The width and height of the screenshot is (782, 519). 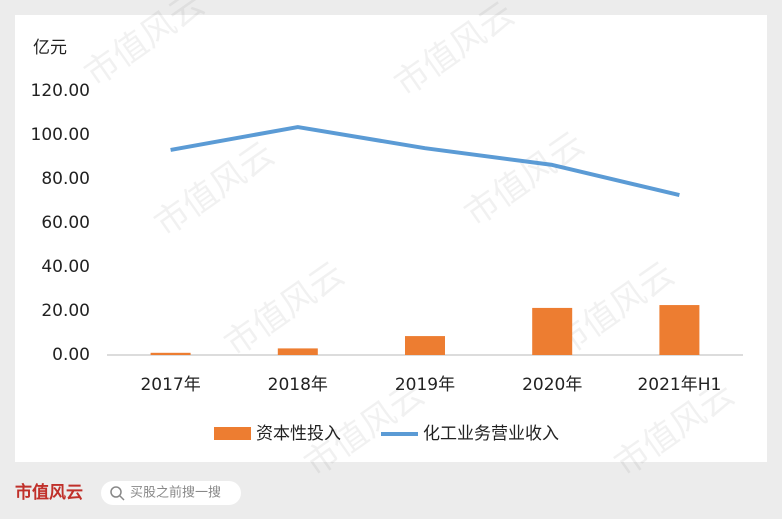 What do you see at coordinates (65, 267) in the screenshot?
I see `y-tick-label: 40.00` at bounding box center [65, 267].